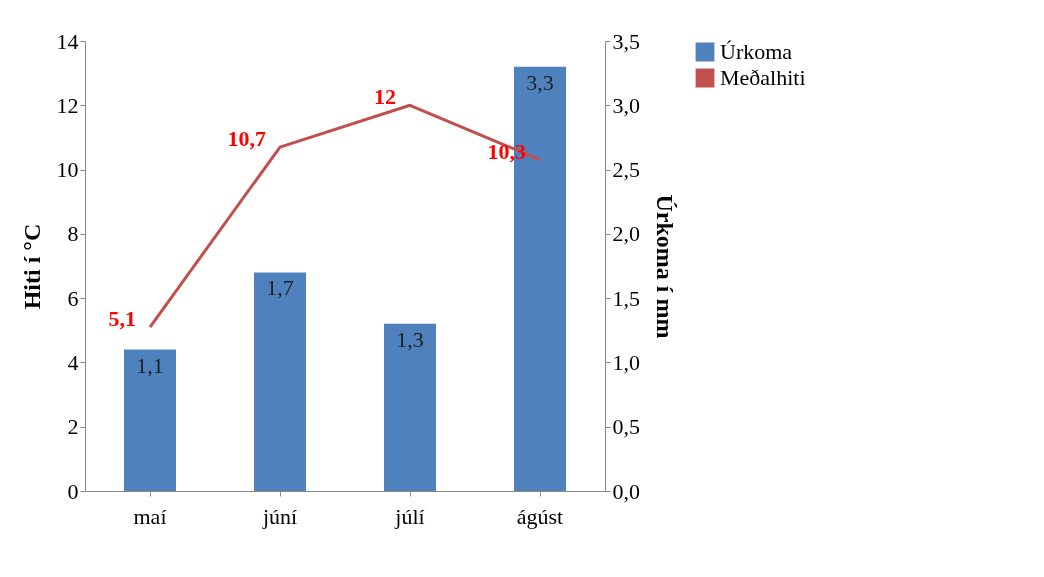 The width and height of the screenshot is (1044, 577). Describe the element at coordinates (626, 170) in the screenshot. I see `y2-tick-label: 2,5` at that location.